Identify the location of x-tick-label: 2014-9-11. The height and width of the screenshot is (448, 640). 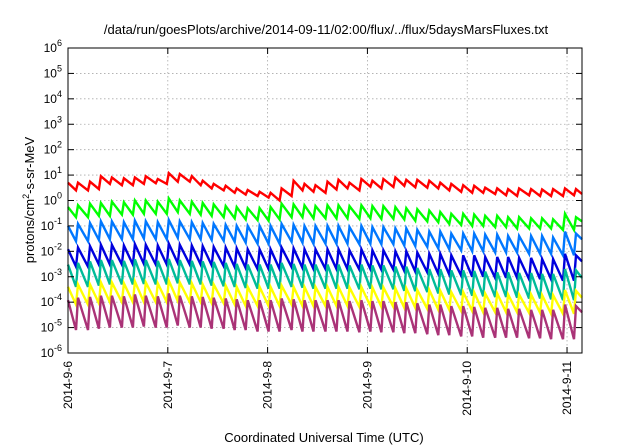
(567, 388).